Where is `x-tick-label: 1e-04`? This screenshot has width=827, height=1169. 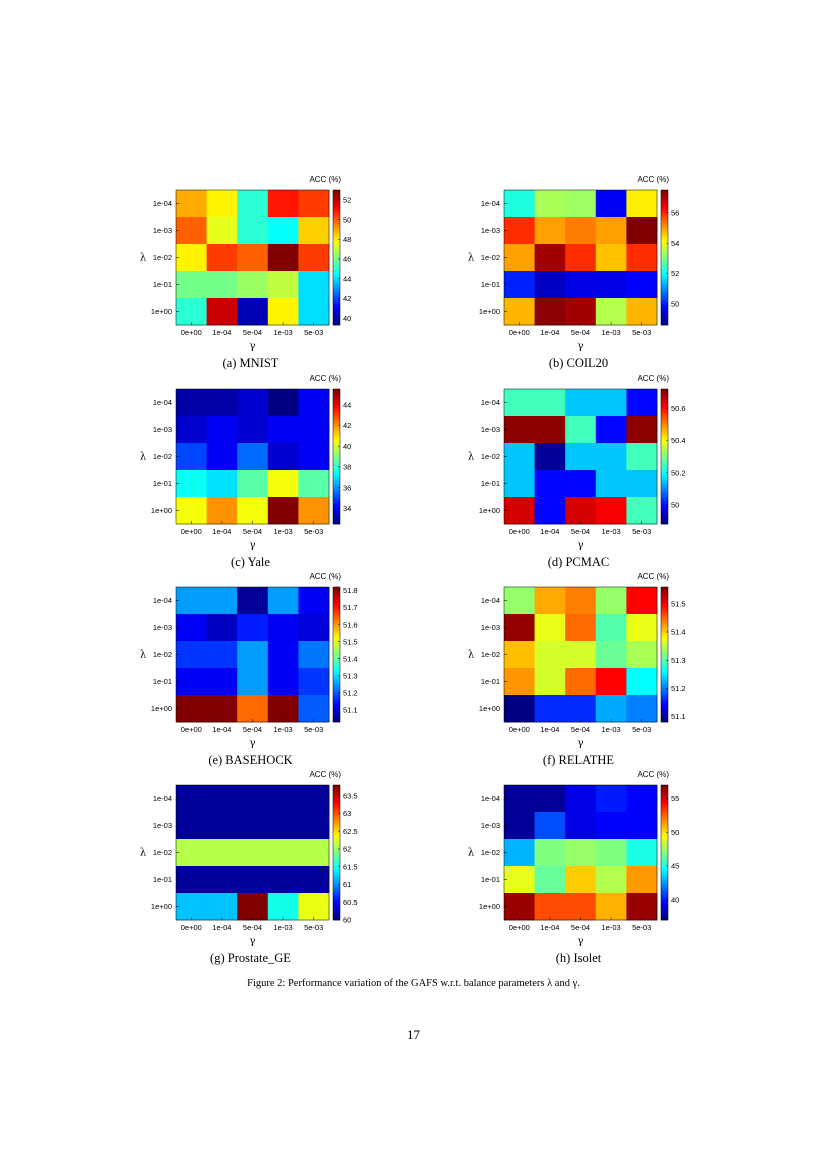
x-tick-label: 1e-04 is located at coordinates (549, 927).